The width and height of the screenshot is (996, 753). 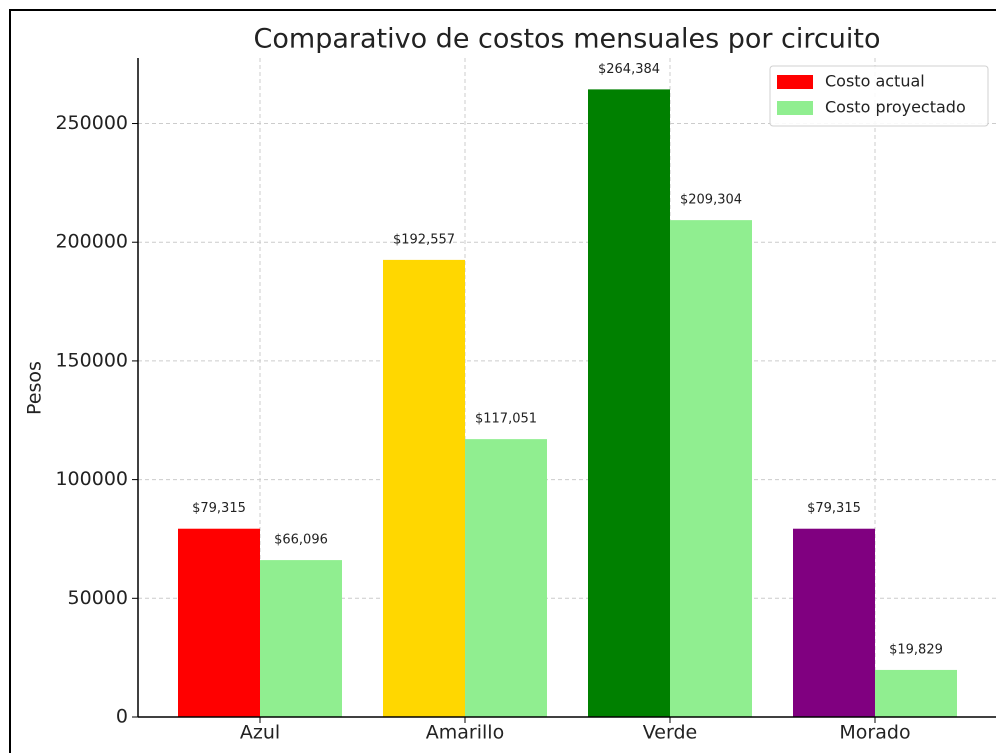 I want to click on legend-box, so click(x=879, y=96).